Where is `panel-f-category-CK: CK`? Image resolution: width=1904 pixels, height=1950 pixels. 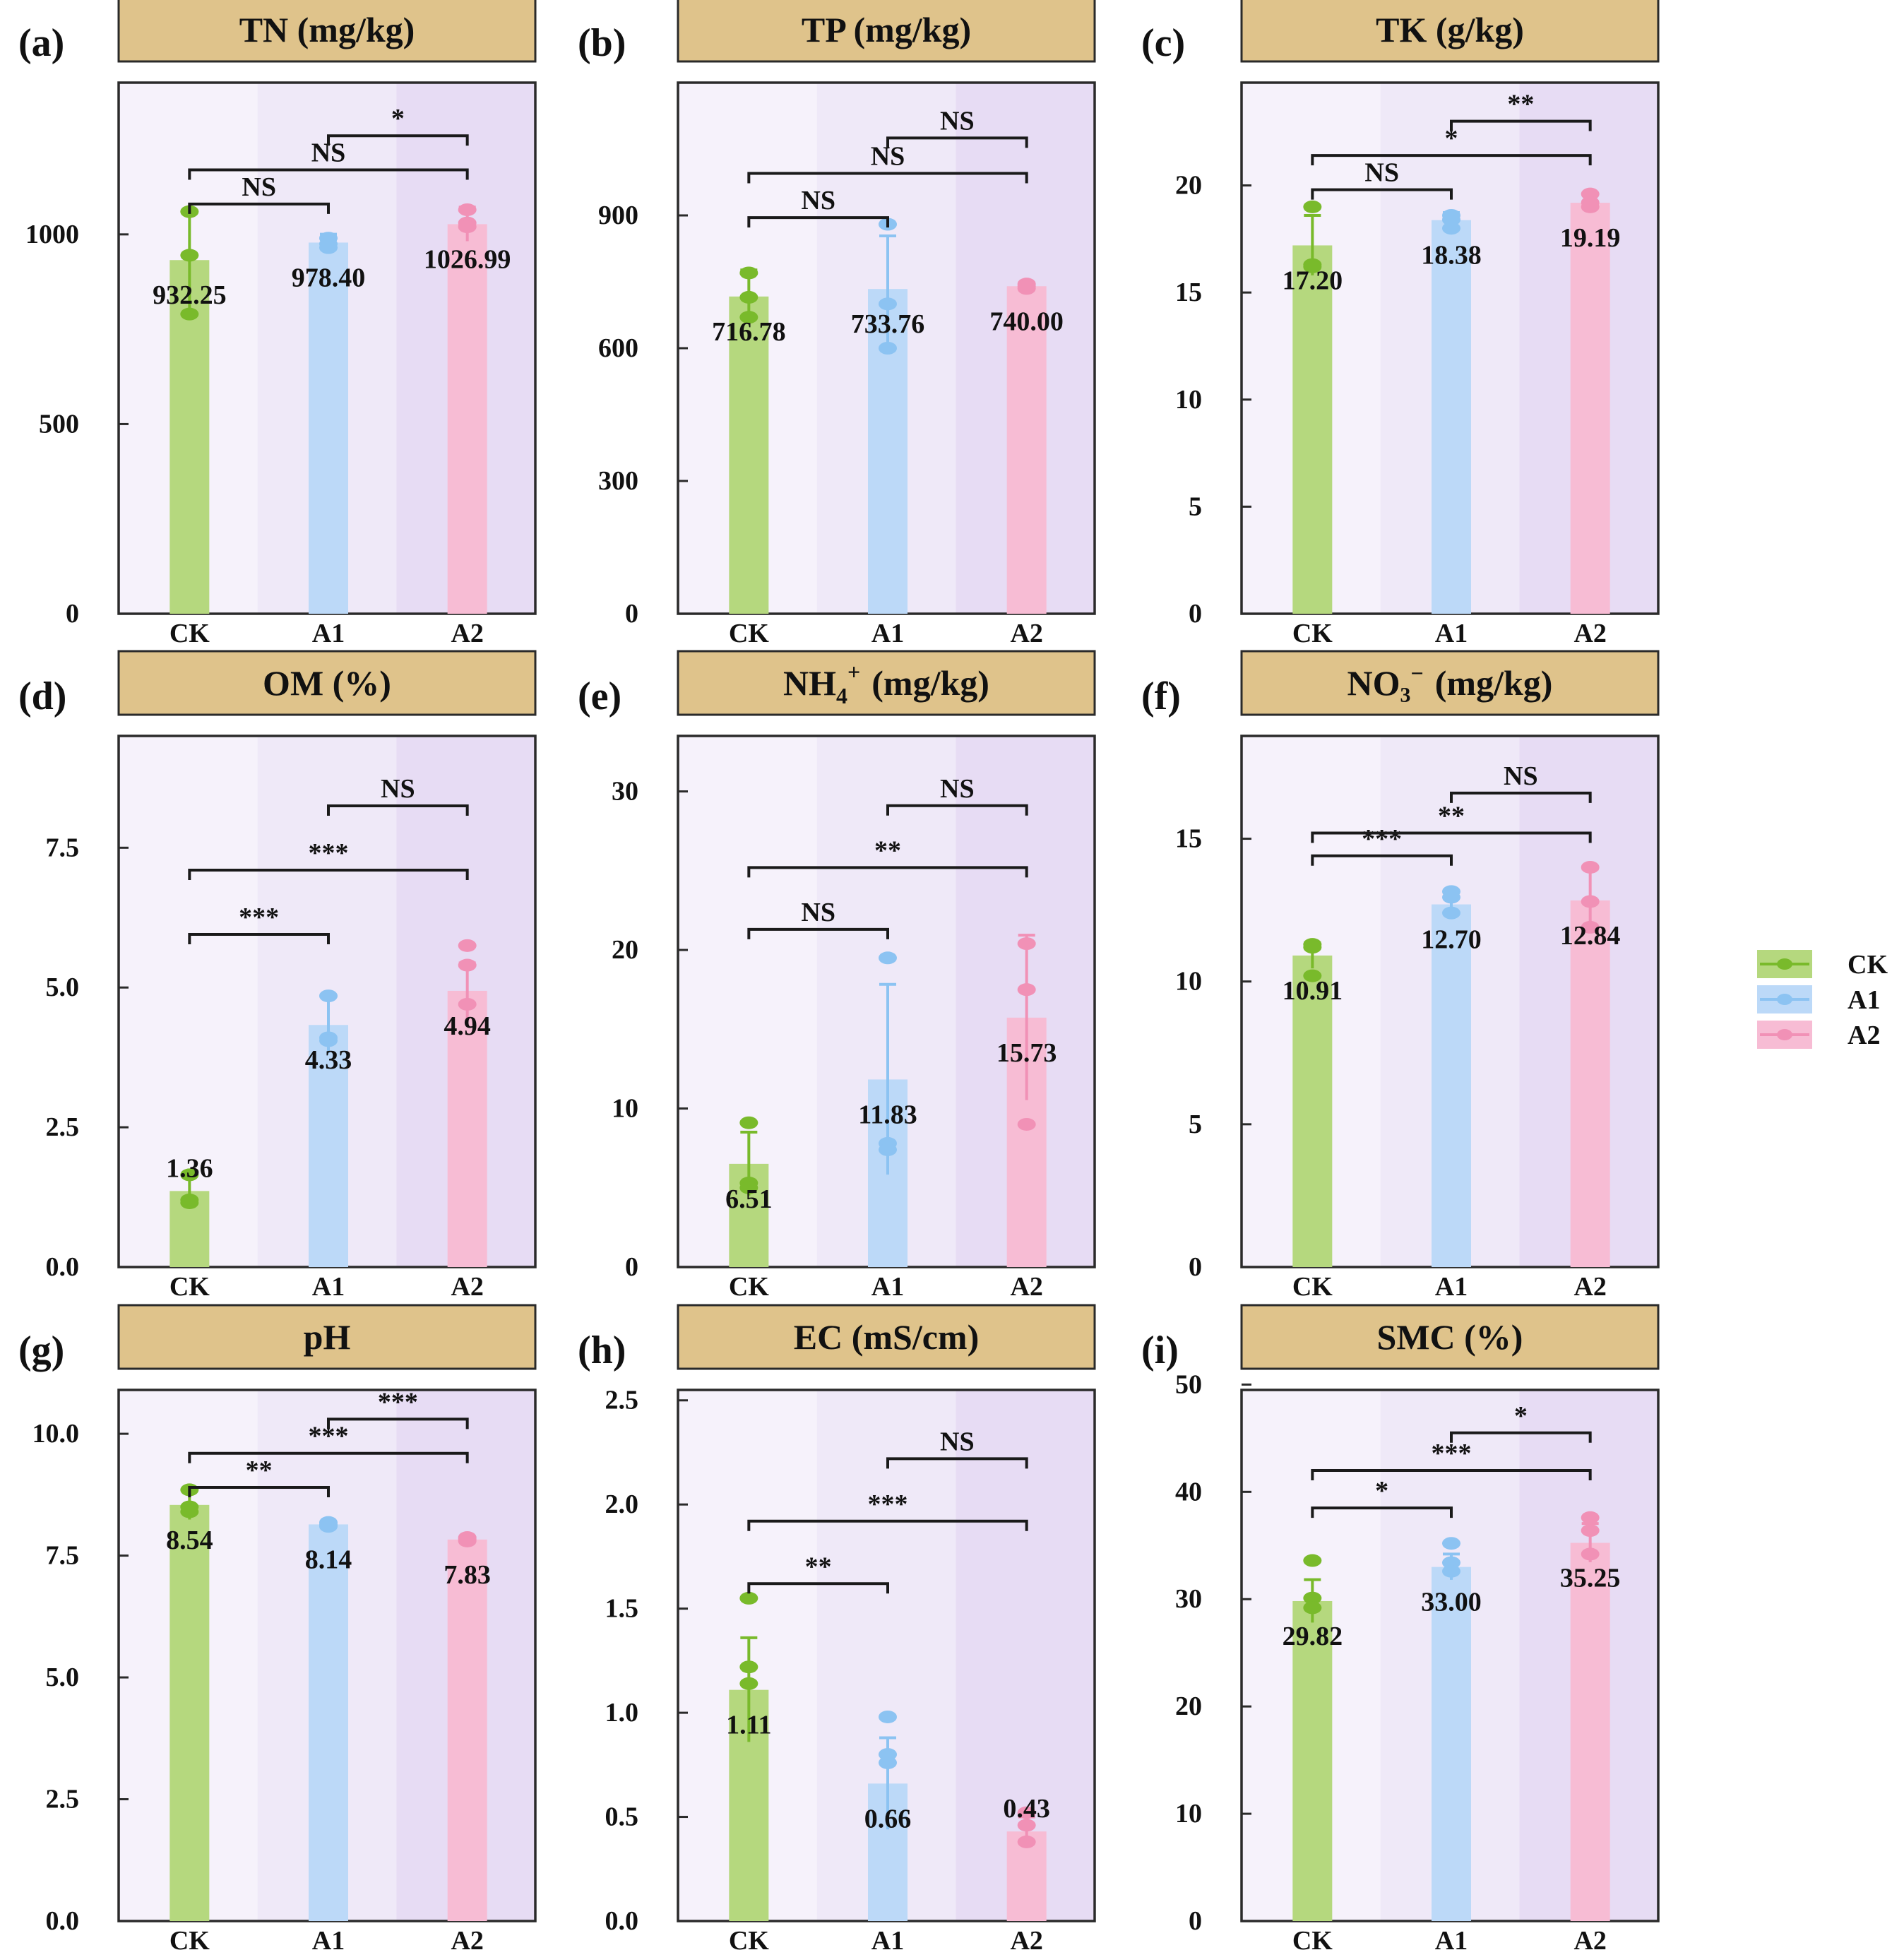
panel-f-category-CK: CK is located at coordinates (1312, 1287).